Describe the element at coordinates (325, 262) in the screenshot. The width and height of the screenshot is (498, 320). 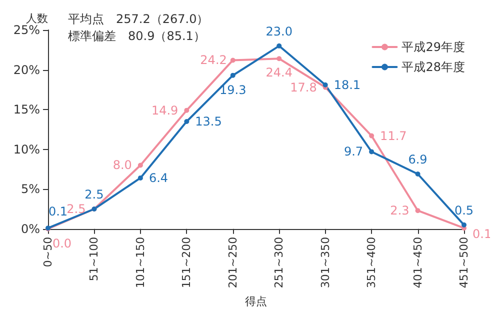
I see `x-tick-label: 301~350` at that location.